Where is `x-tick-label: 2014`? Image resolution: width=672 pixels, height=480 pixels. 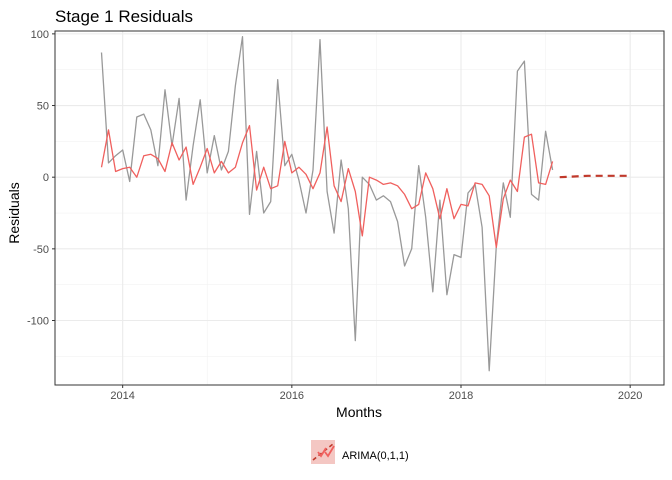
x-tick-label: 2014 is located at coordinates (122, 396).